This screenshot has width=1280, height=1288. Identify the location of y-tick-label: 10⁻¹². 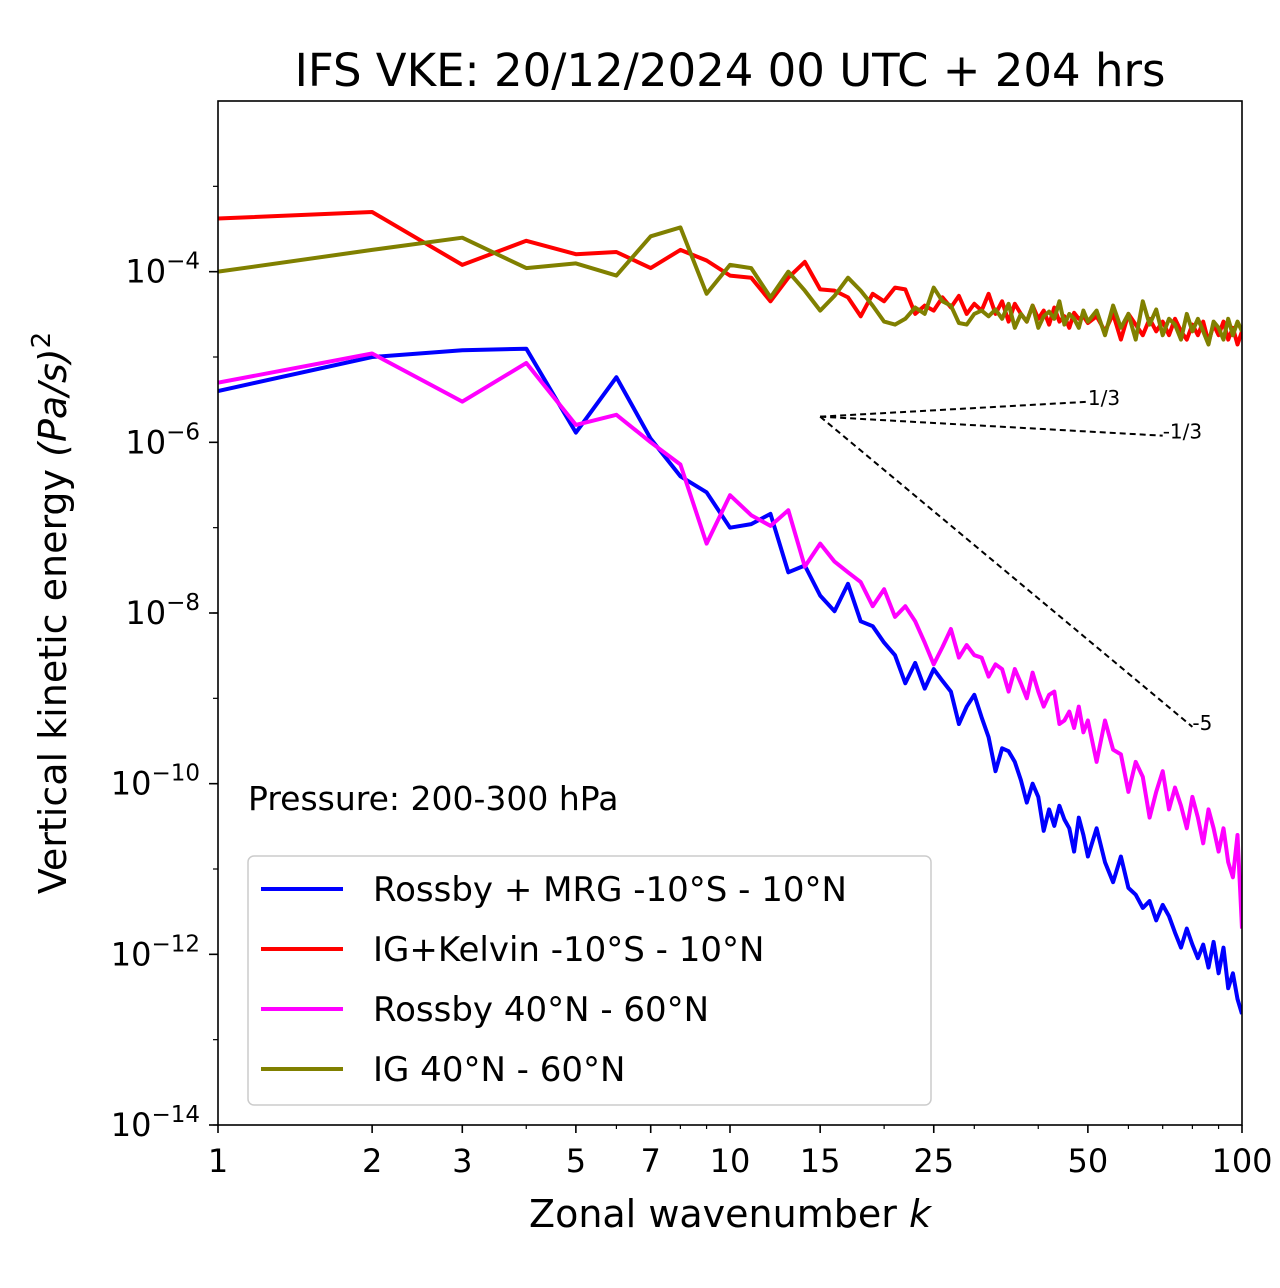
(155, 952).